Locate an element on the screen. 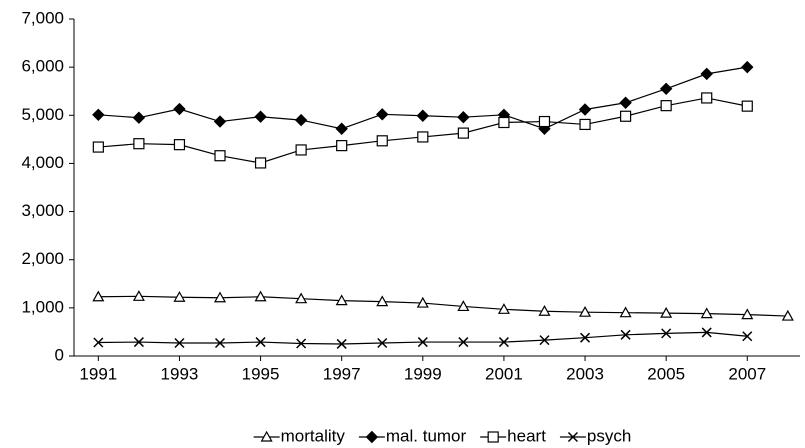  x-tick-label: 1991 is located at coordinates (98, 373).